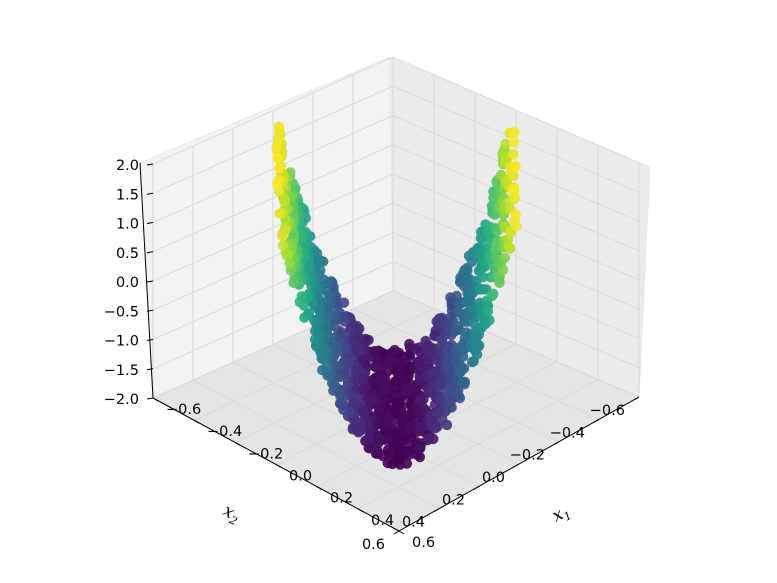 The height and width of the screenshot is (583, 777). What do you see at coordinates (121, 400) in the screenshot?
I see `z-tick-label: −2.0` at bounding box center [121, 400].